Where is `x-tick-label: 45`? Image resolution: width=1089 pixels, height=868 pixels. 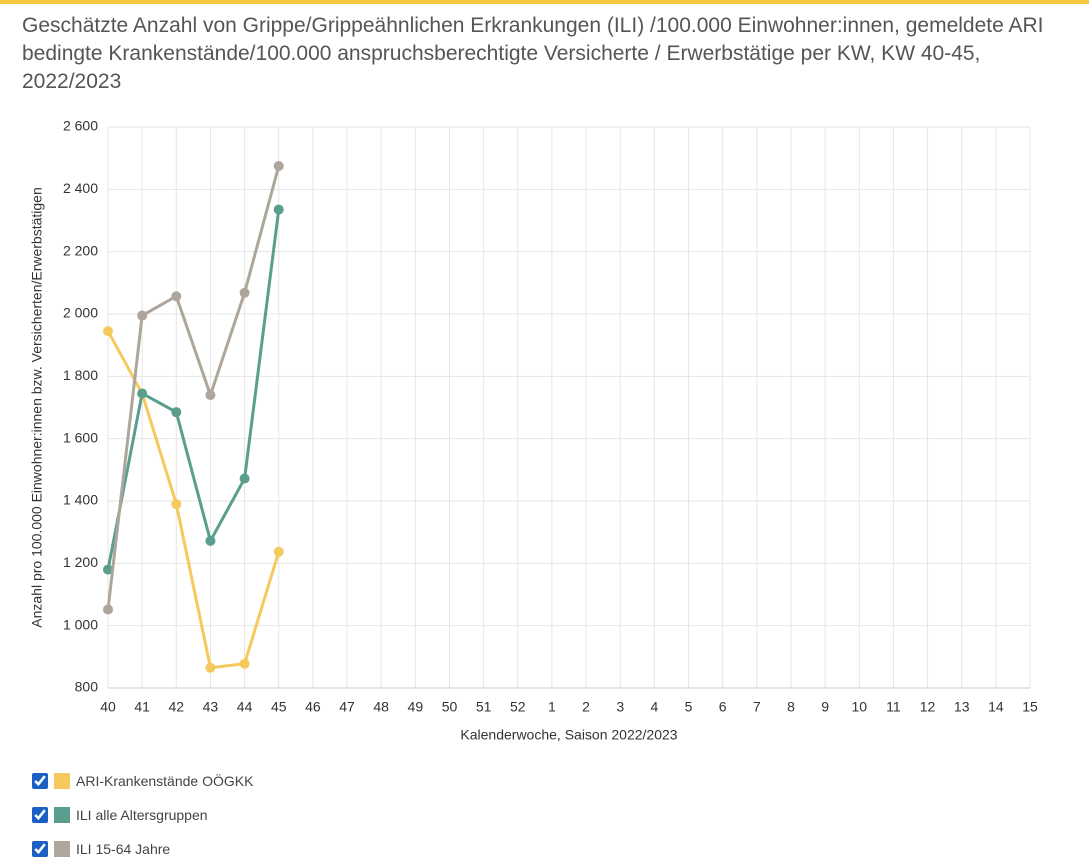 x-tick-label: 45 is located at coordinates (279, 707).